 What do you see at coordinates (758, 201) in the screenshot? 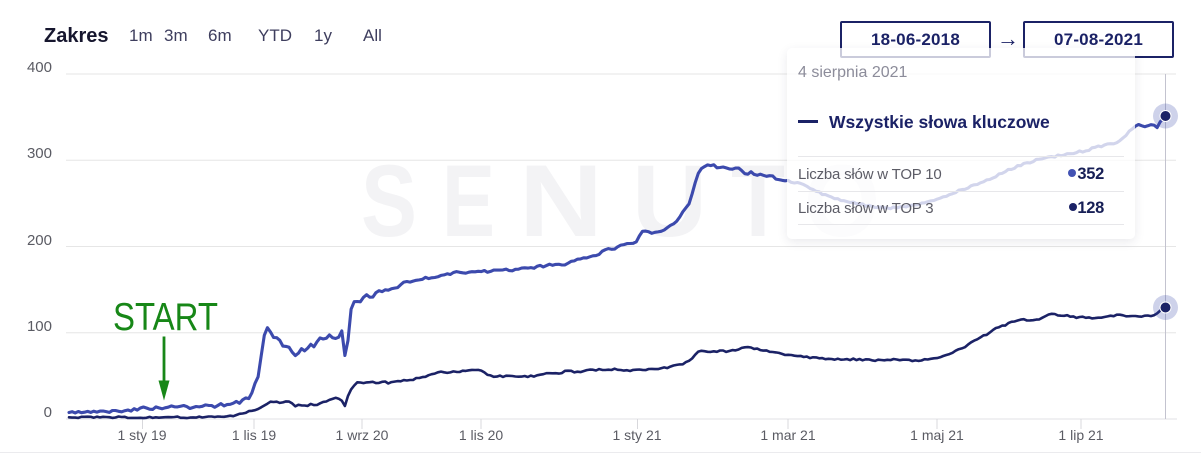
I see `svg-text: T` at bounding box center [758, 201].